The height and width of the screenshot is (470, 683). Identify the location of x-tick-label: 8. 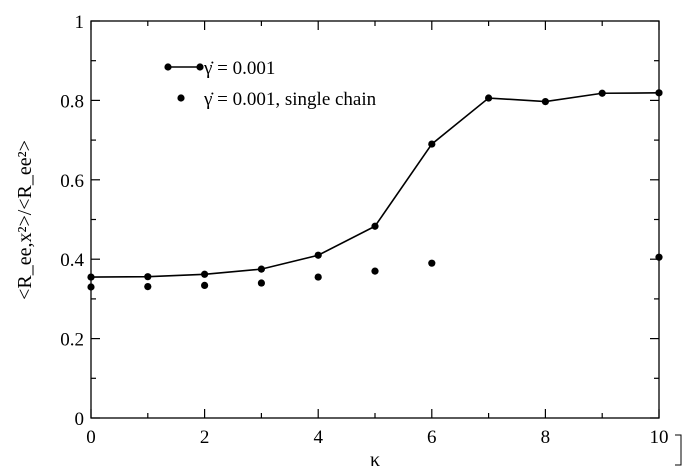
(546, 437).